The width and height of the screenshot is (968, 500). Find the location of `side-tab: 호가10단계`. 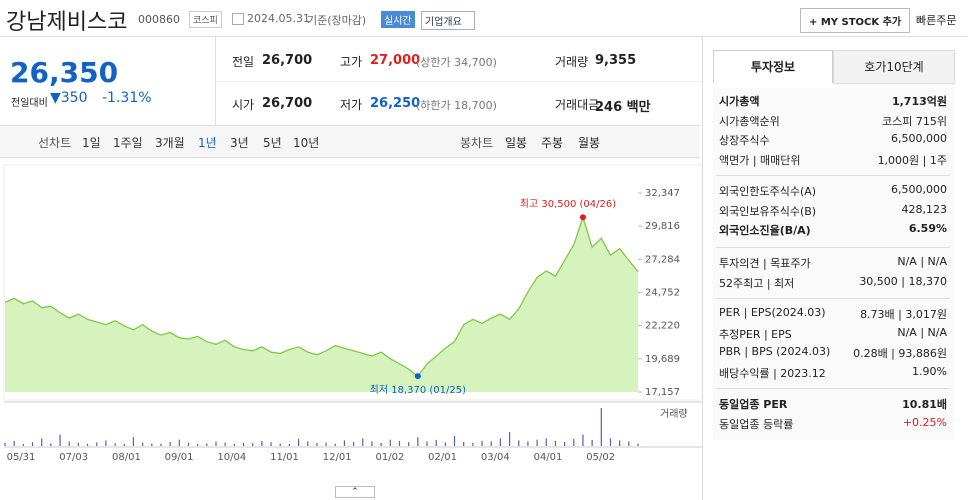

side-tab: 호가10단계 is located at coordinates (894, 67).